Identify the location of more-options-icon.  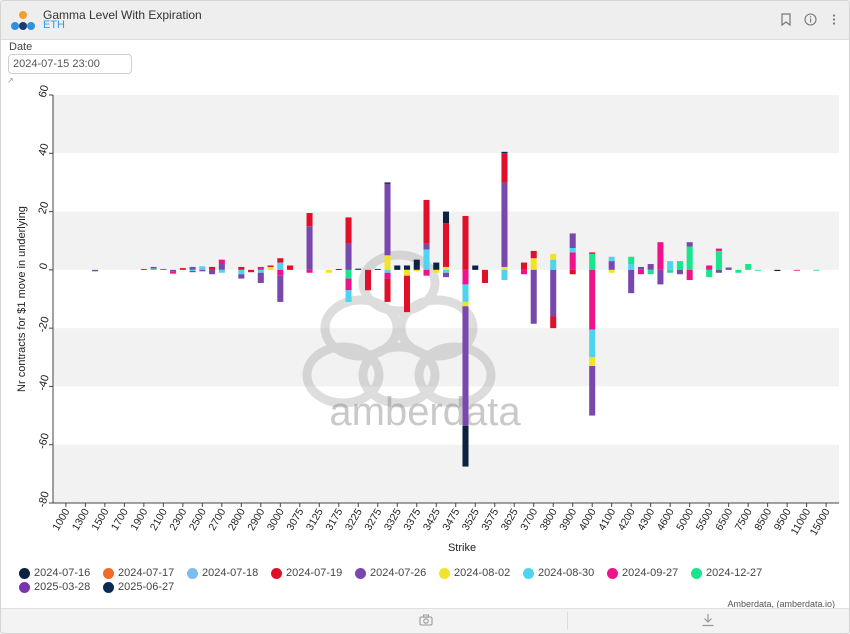
(834, 20).